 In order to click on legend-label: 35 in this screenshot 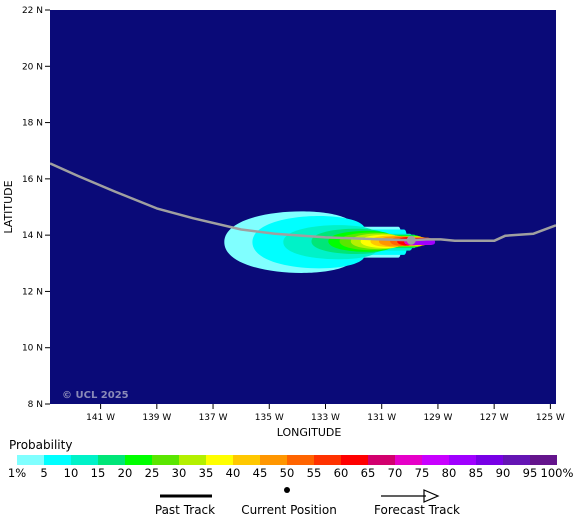, I will do `click(206, 473)`.